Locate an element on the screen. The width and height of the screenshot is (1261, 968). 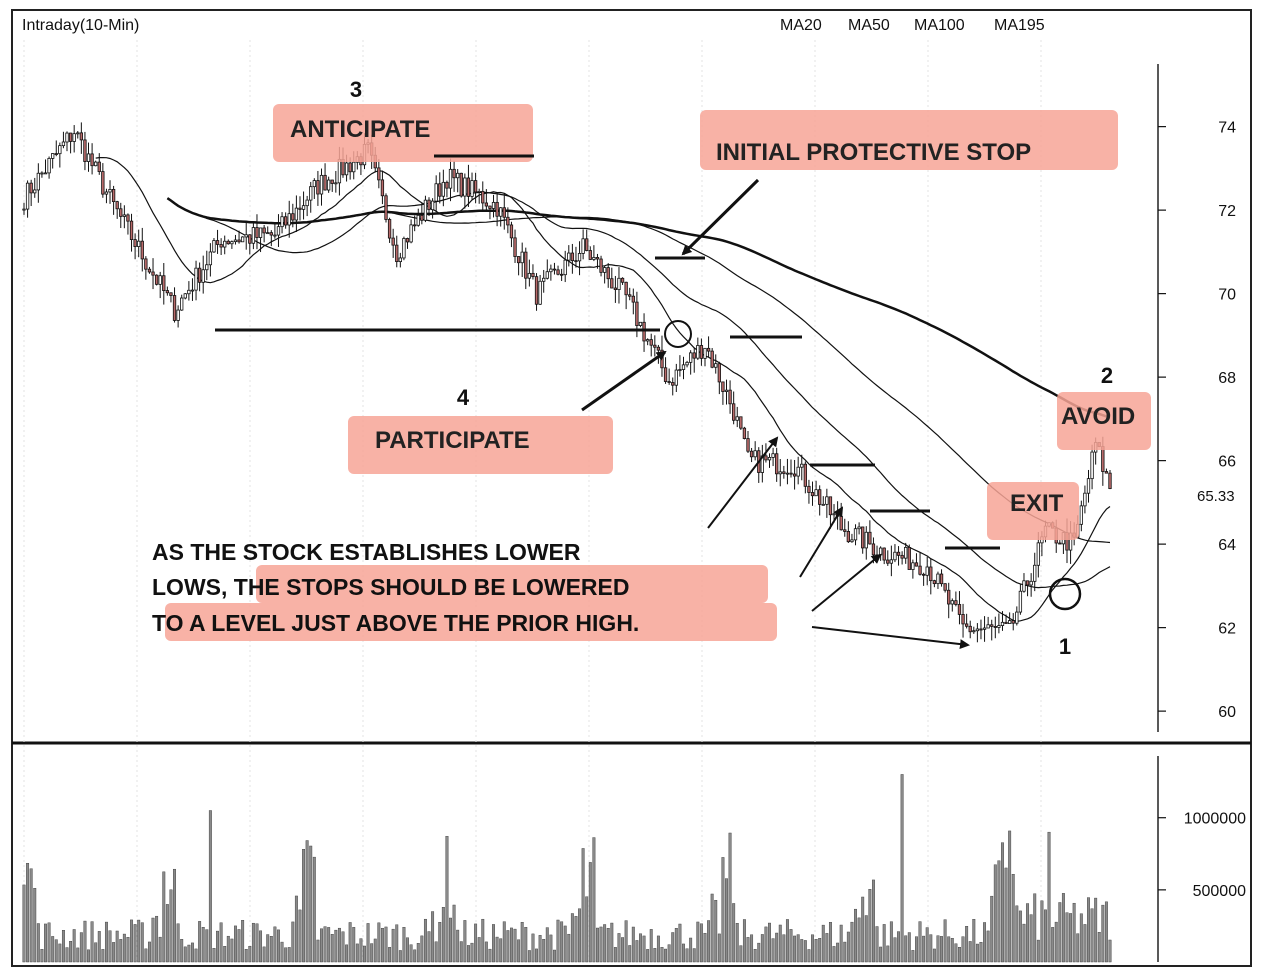
last-price-label: 65.33 is located at coordinates (1216, 496).